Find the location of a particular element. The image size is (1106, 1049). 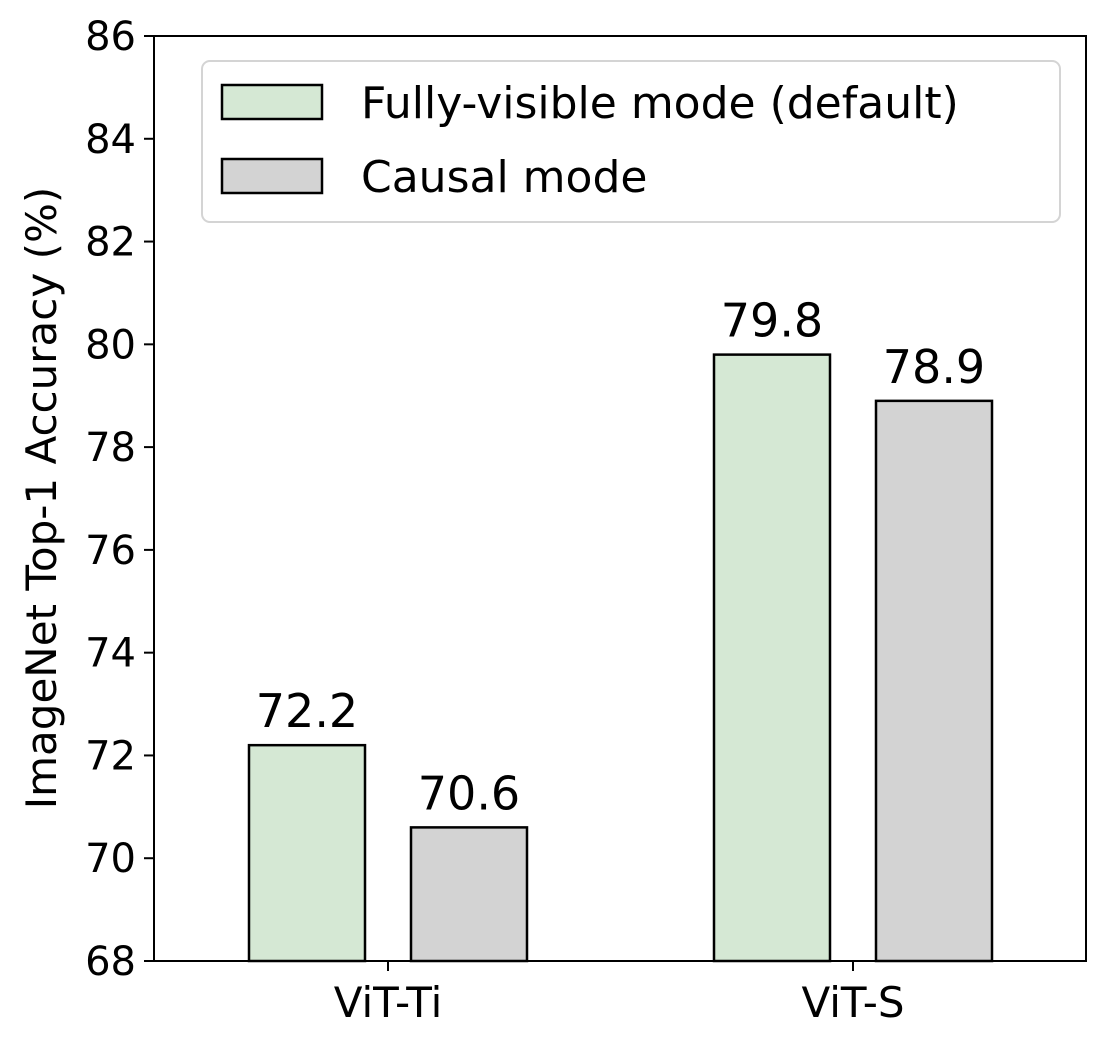

bar-causal-vit-ti is located at coordinates (469, 894).